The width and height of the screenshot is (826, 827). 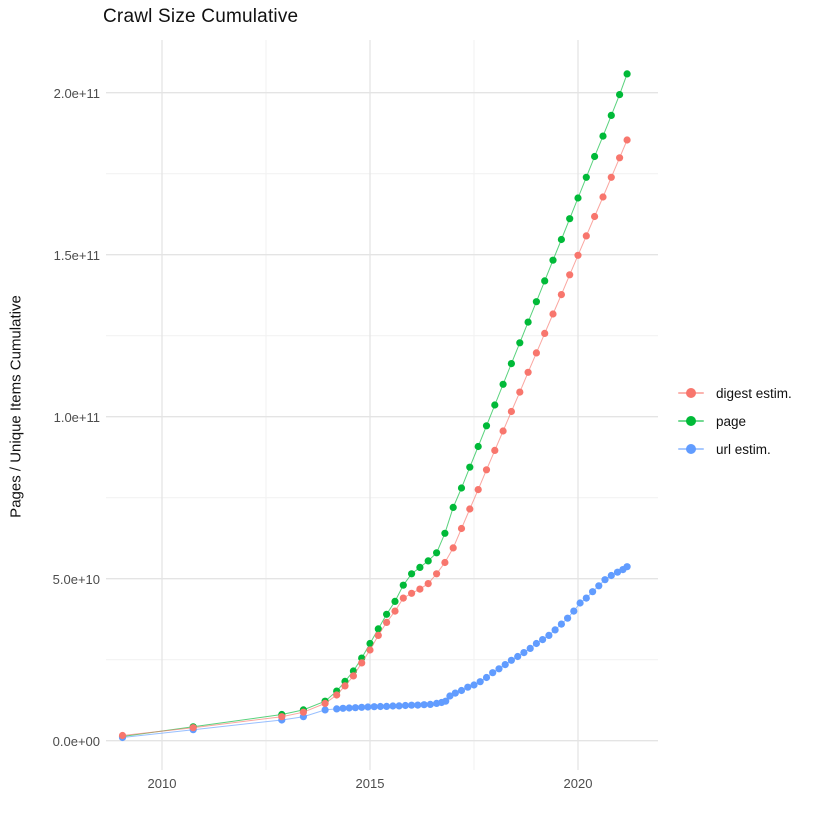 I want to click on legend-item-label: page, so click(x=731, y=421).